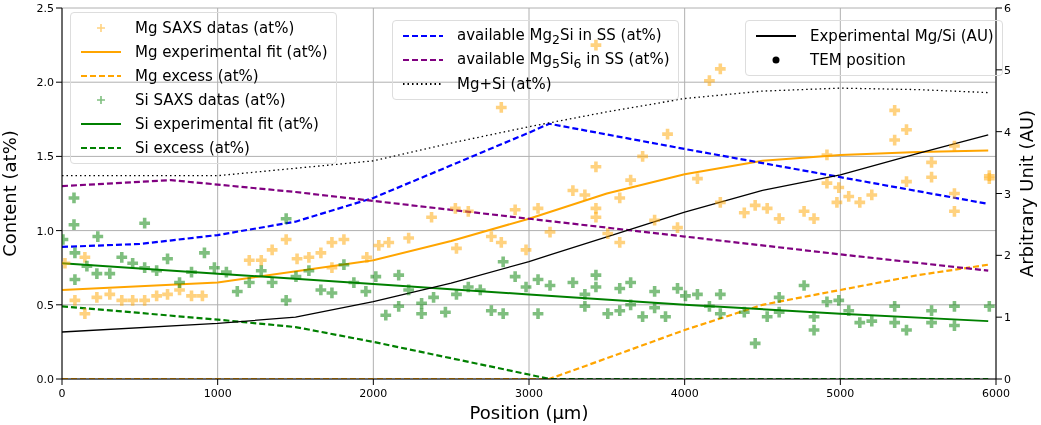  I want to click on legend-label: Mg excess (at%), so click(197, 76).